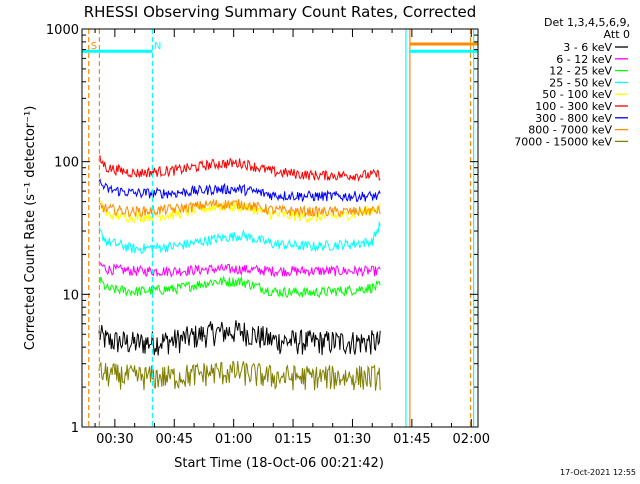 The width and height of the screenshot is (640, 484). I want to click on x-tick-label: 00:45, so click(174, 439).